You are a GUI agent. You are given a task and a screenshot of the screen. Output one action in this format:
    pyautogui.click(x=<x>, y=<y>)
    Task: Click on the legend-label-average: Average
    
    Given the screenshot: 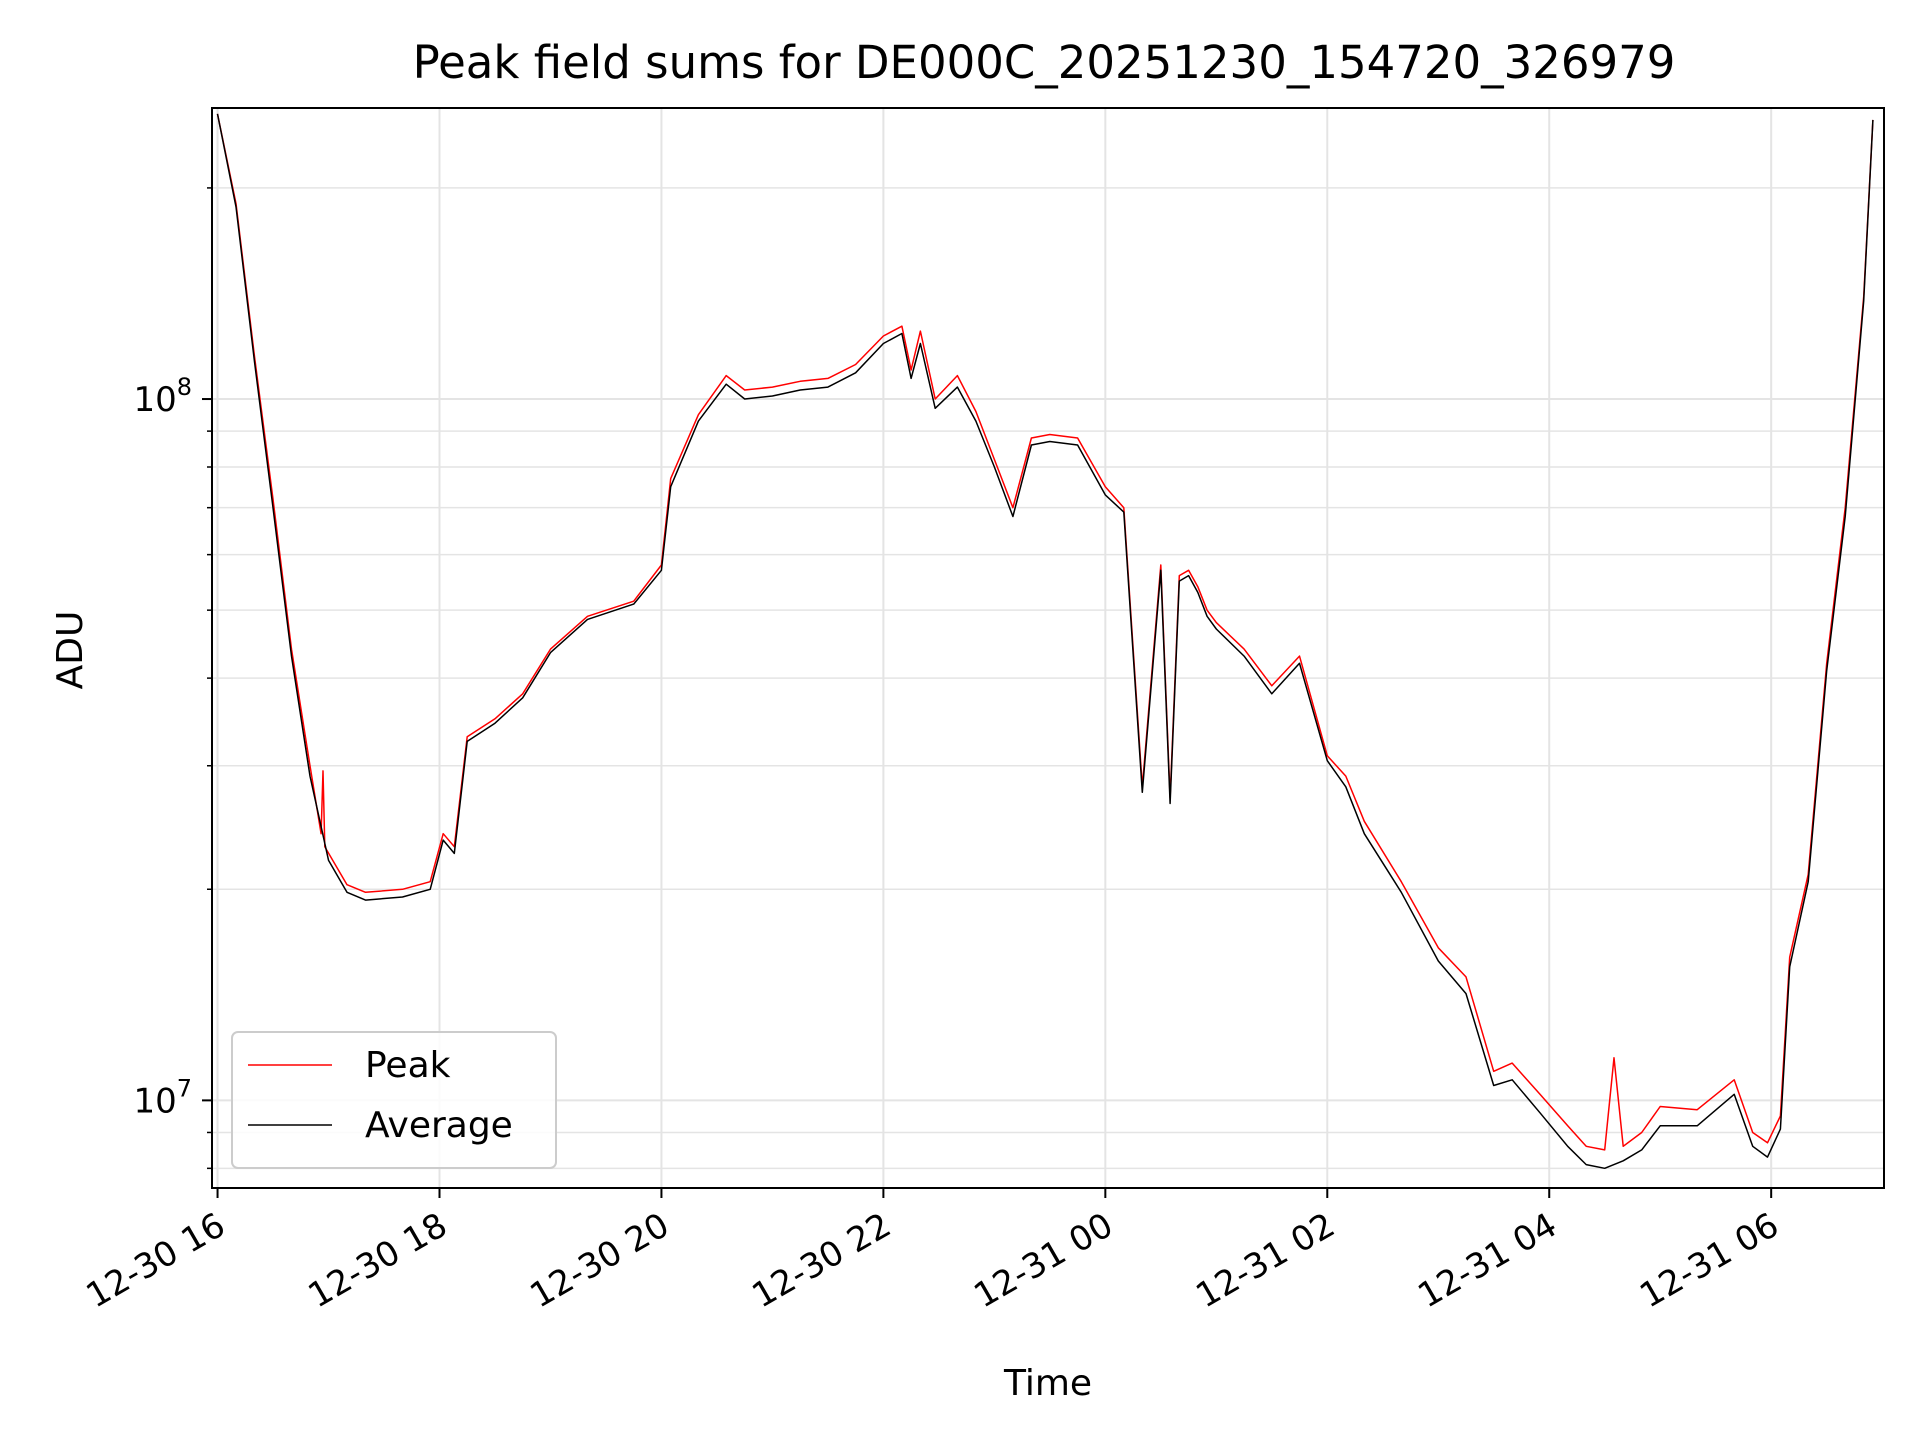 What is the action you would take?
    pyautogui.click(x=439, y=1125)
    